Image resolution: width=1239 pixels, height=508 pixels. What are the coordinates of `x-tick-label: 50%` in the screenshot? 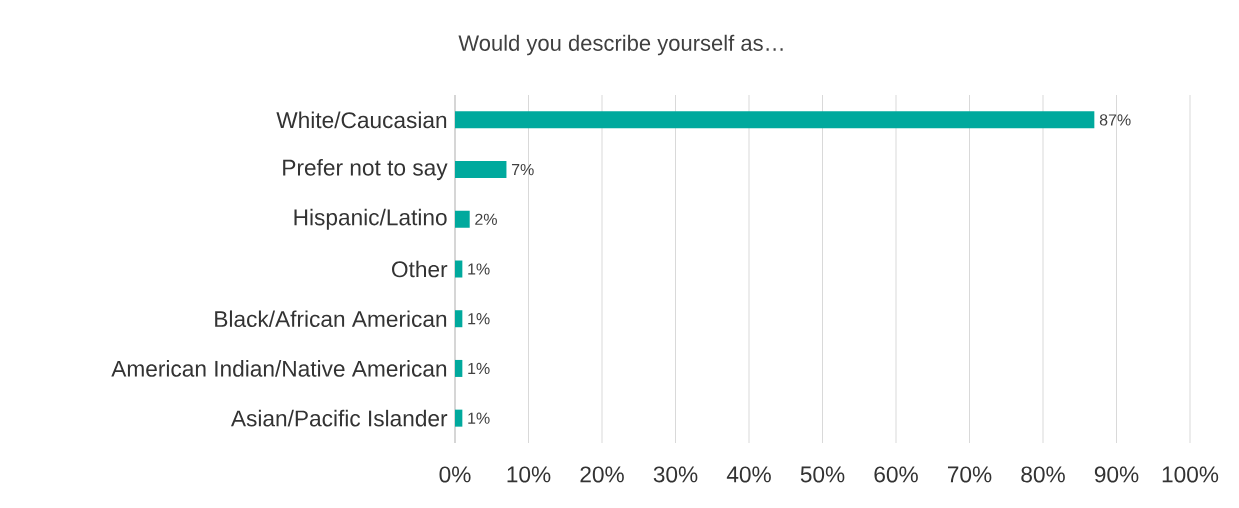 It's located at (822, 474).